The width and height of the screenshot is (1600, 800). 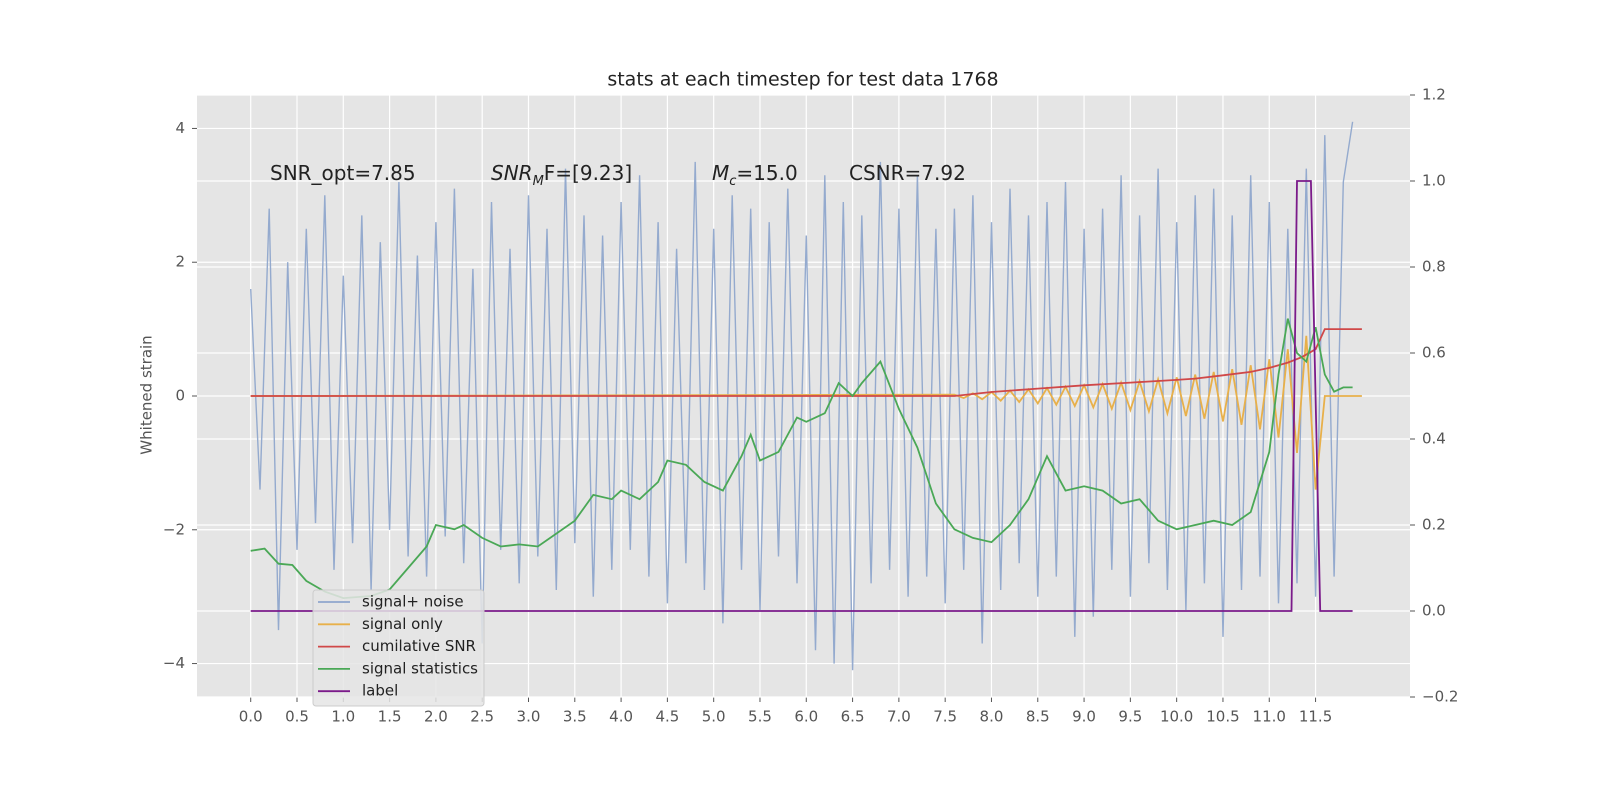 What do you see at coordinates (297, 717) in the screenshot?
I see `x-tick-label: 0.5` at bounding box center [297, 717].